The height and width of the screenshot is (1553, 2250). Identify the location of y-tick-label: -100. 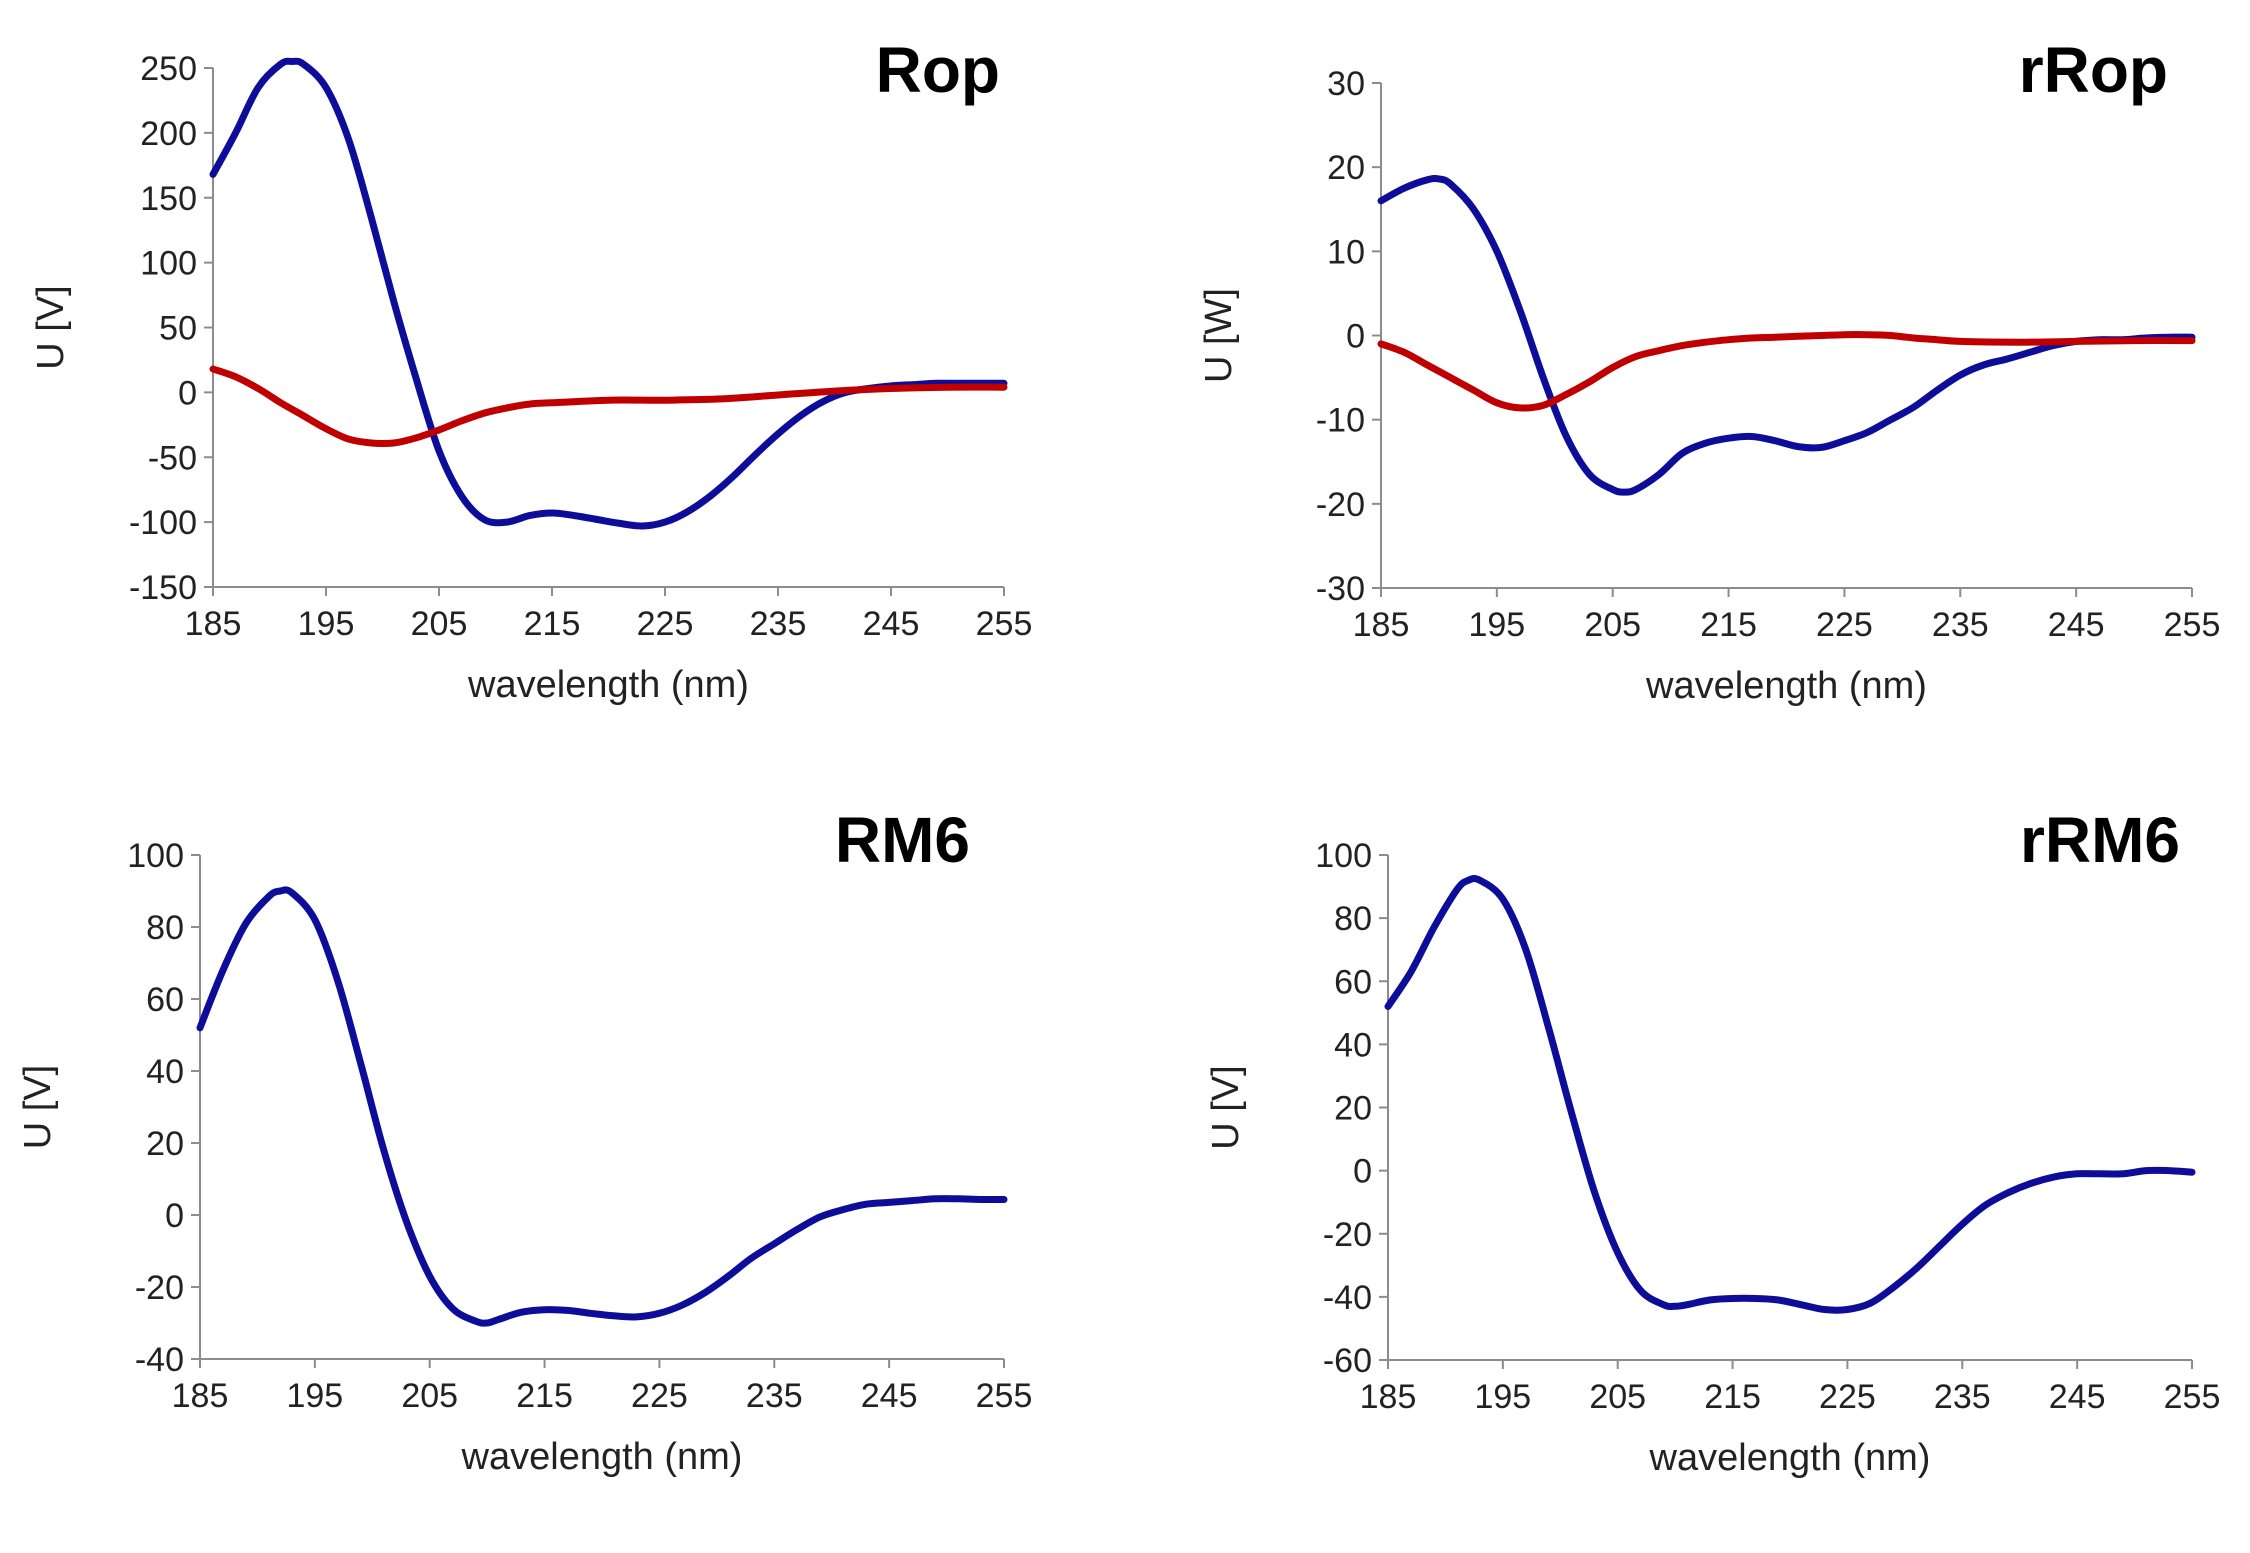
(163, 523).